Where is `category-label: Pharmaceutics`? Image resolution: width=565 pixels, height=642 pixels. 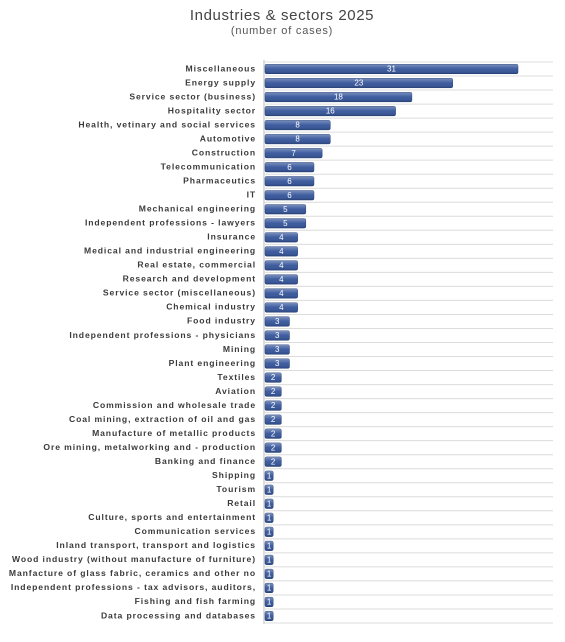 category-label: Pharmaceutics is located at coordinates (219, 180).